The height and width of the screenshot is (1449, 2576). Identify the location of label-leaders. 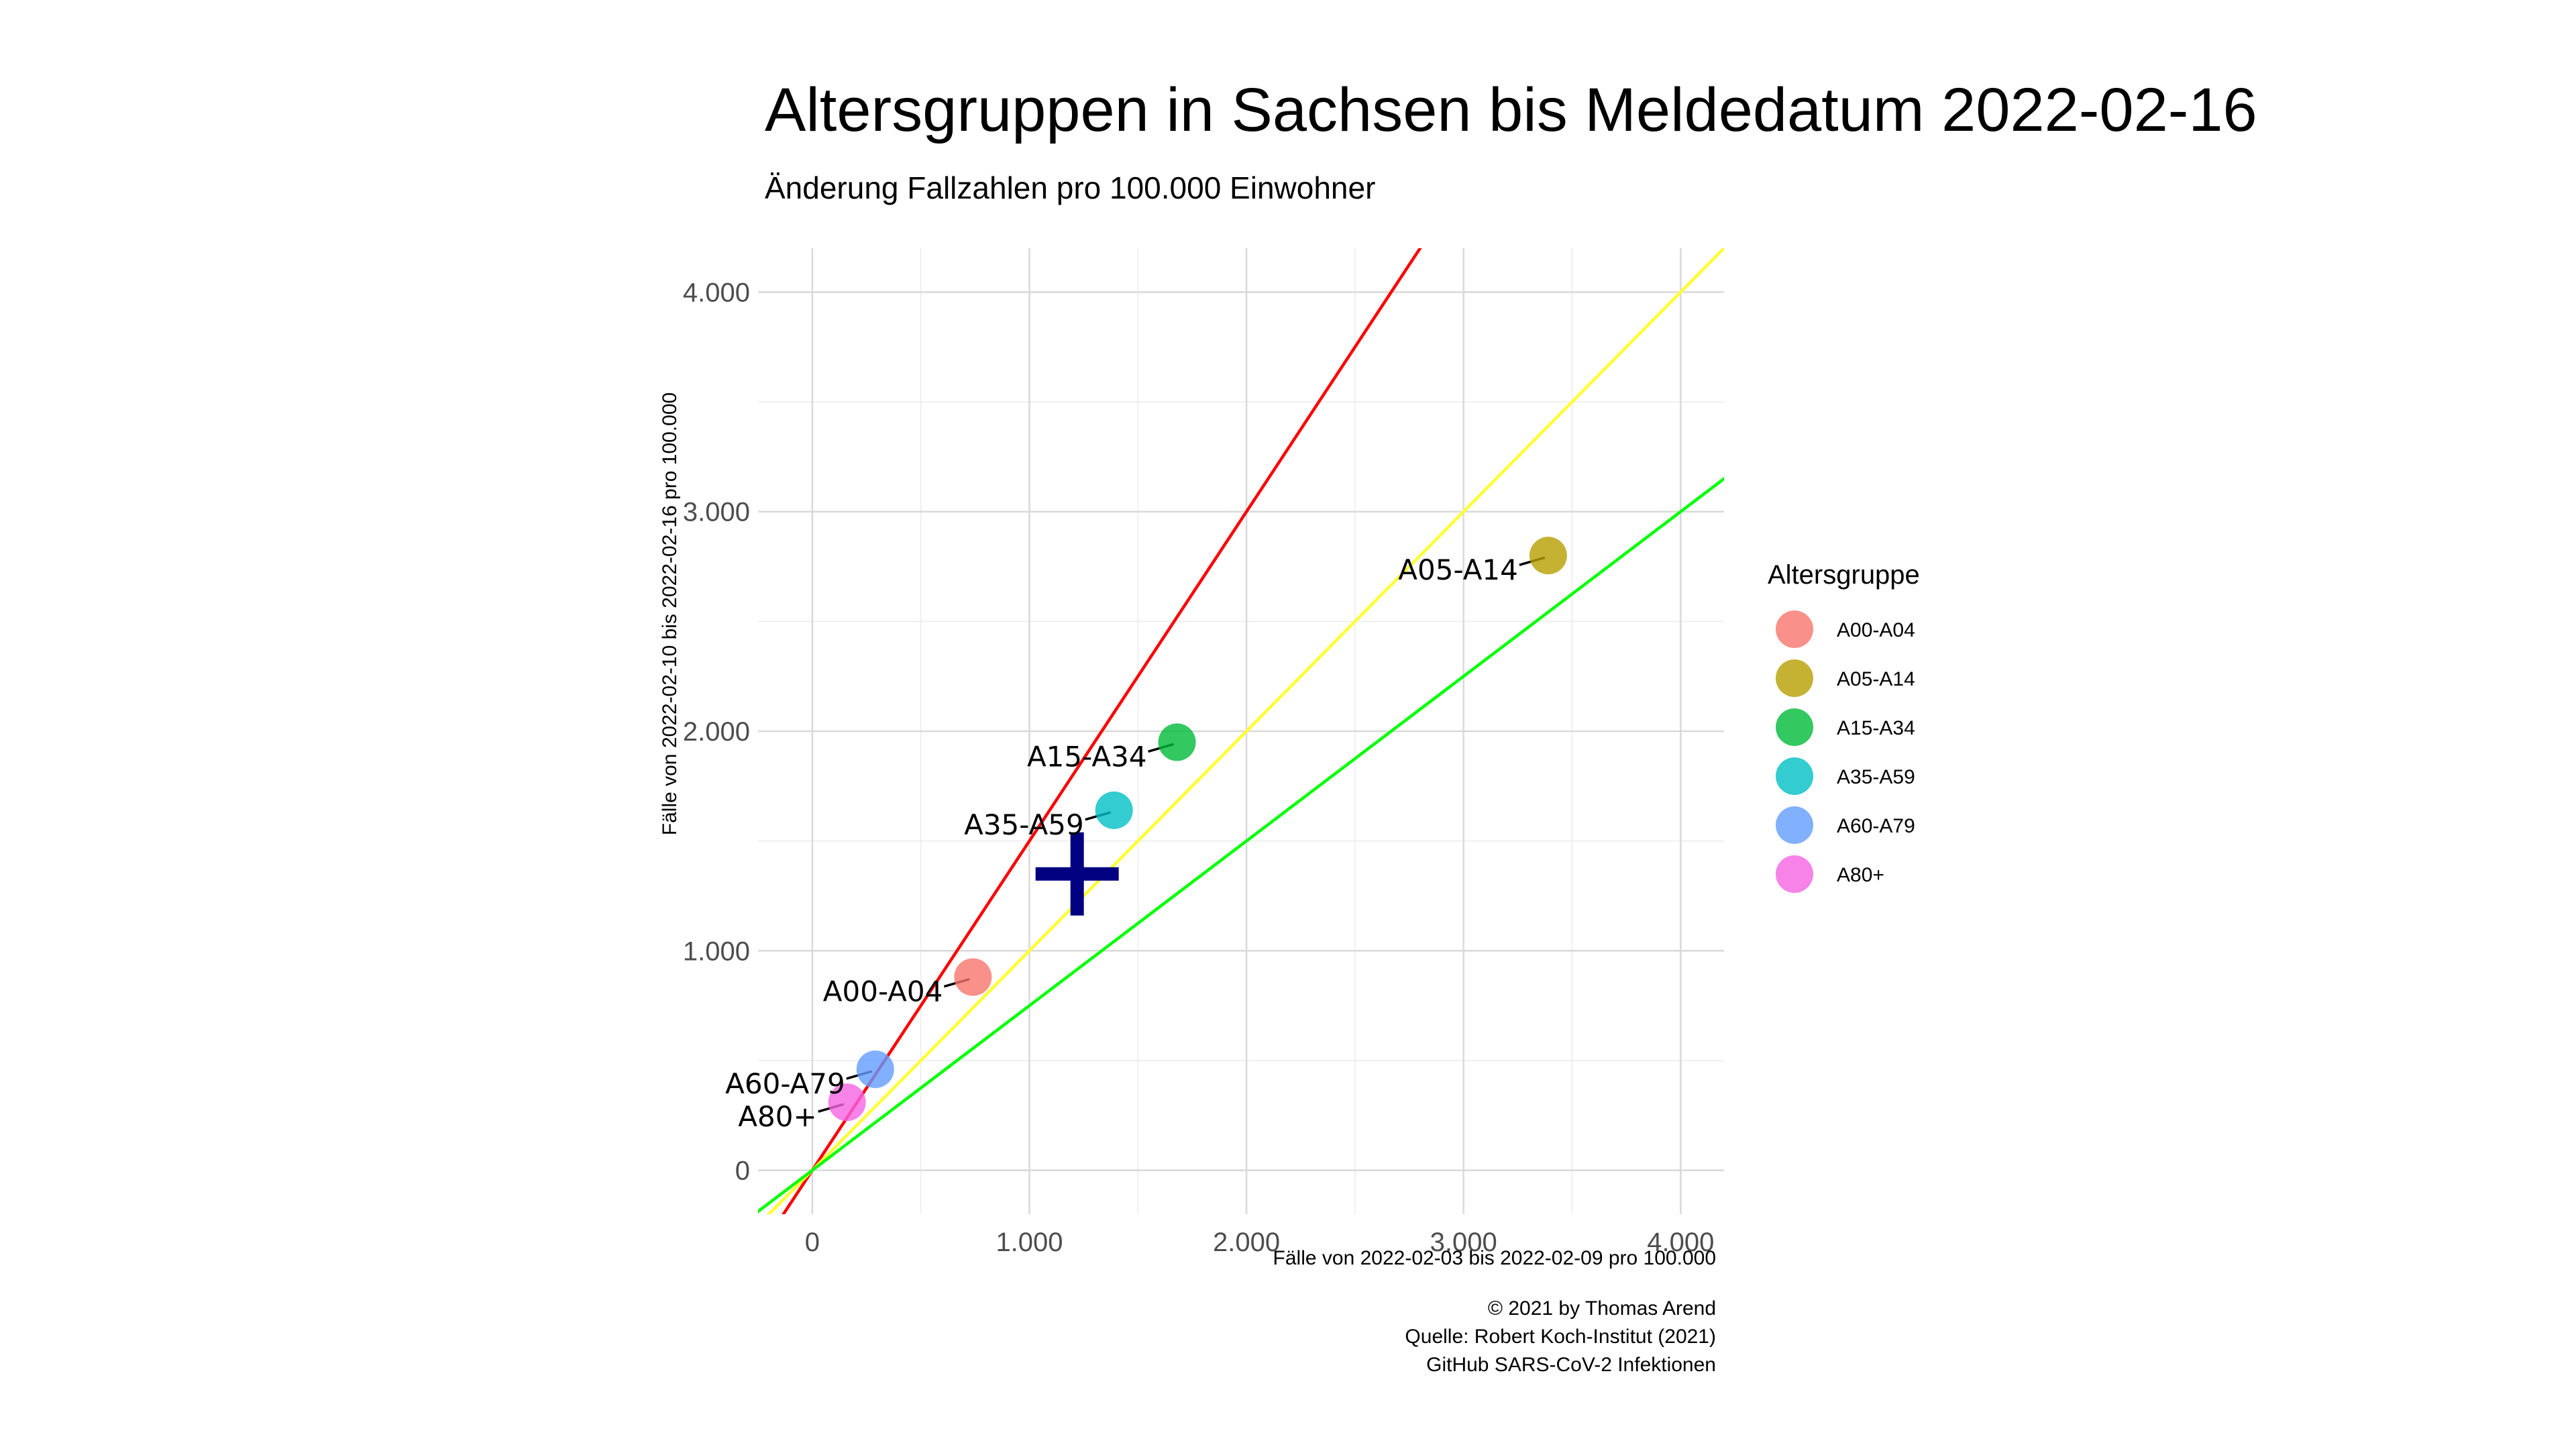
(1182, 834).